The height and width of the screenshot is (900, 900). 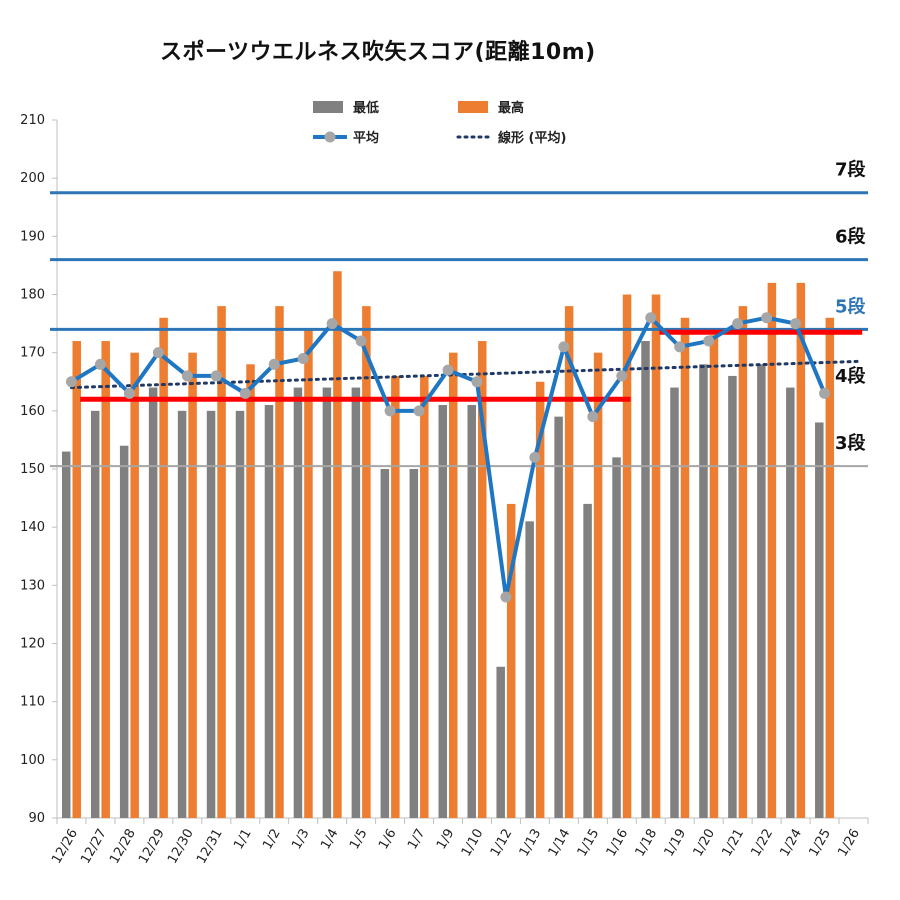 I want to click on legend-label-max: 最高, so click(x=511, y=108).